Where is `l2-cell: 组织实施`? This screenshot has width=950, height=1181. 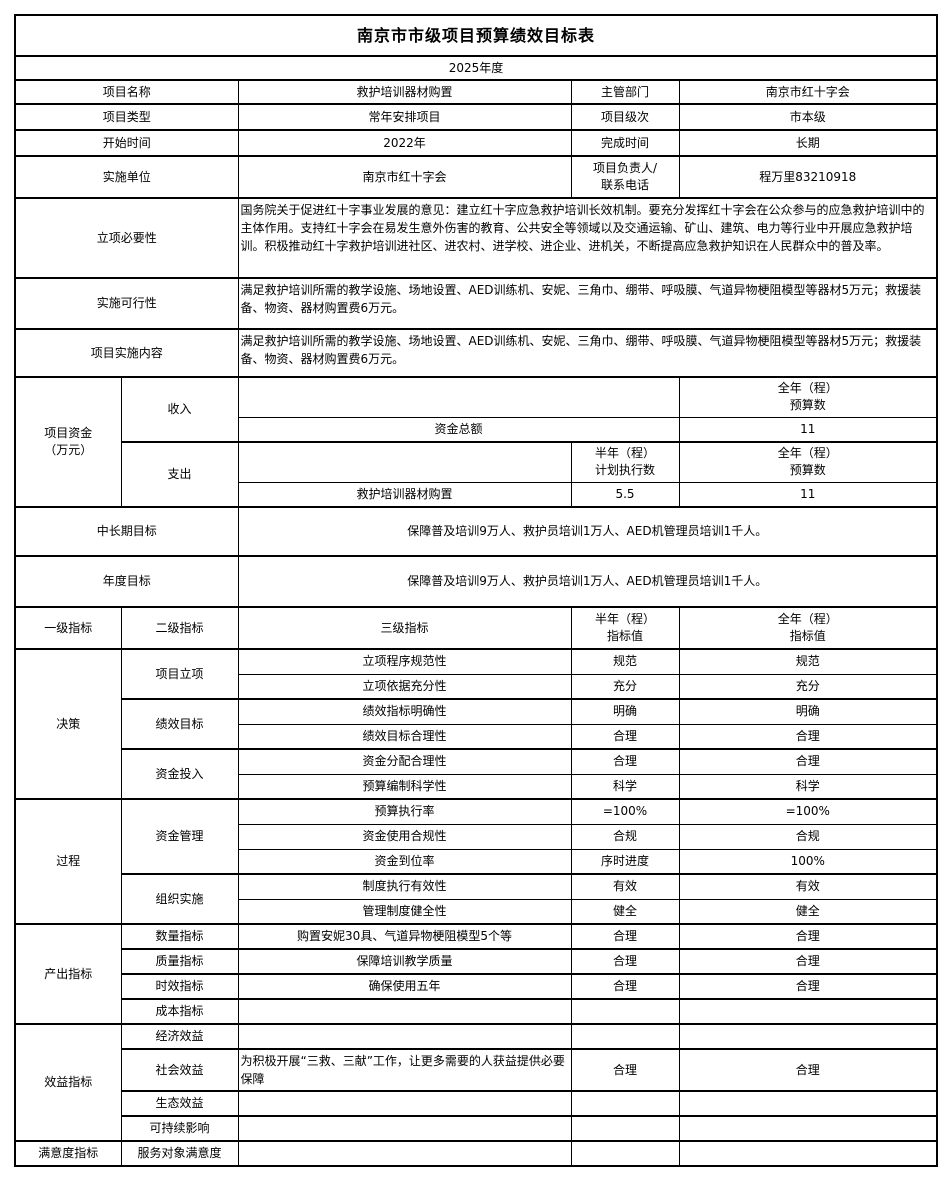
l2-cell: 组织实施 is located at coordinates (179, 899).